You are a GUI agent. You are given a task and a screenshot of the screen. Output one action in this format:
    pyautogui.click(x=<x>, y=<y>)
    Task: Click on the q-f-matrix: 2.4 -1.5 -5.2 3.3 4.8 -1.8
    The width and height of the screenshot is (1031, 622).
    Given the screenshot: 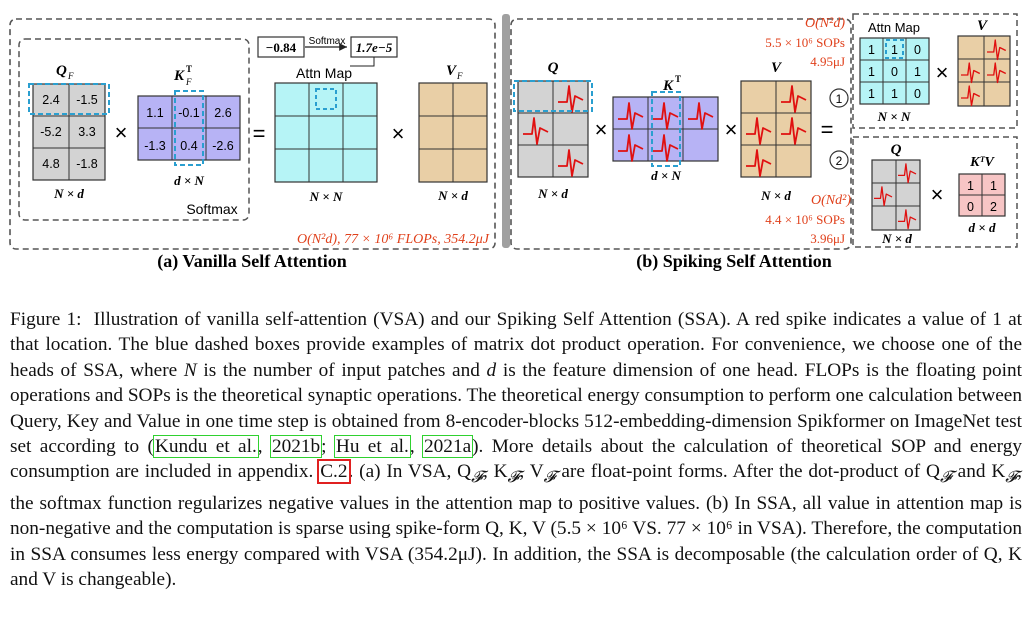 What is the action you would take?
    pyautogui.click(x=69, y=132)
    